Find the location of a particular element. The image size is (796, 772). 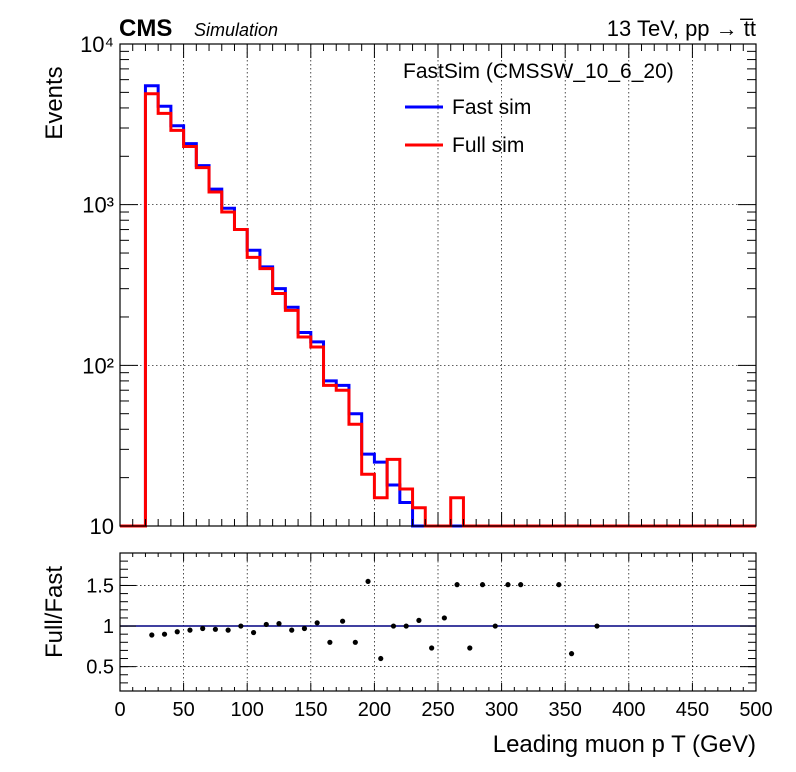

y-tick-label: 0.5 is located at coordinates (100, 668).